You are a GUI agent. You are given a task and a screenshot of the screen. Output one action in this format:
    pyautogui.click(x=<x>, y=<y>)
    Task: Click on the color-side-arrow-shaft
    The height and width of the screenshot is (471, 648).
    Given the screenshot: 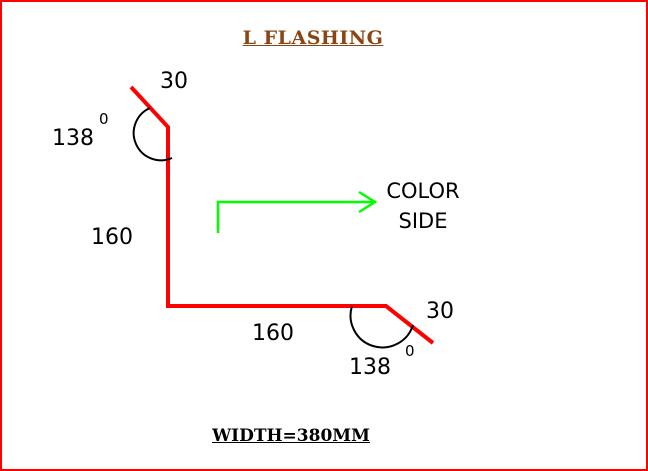 What is the action you would take?
    pyautogui.click(x=295, y=216)
    